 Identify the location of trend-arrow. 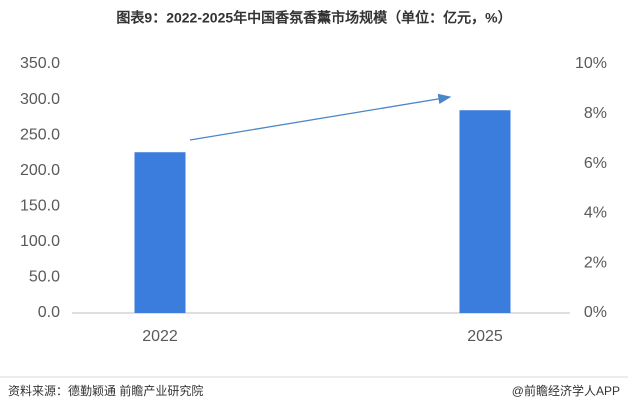
(320, 117).